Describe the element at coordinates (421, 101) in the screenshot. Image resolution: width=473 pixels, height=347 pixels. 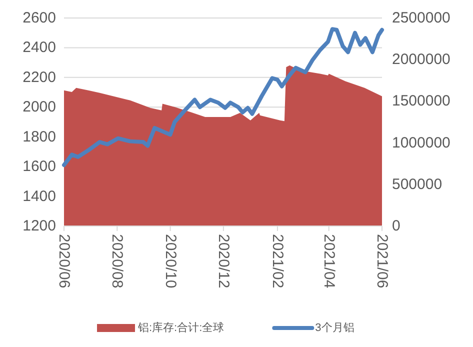
I see `y2-tick-label: 1500000` at that location.